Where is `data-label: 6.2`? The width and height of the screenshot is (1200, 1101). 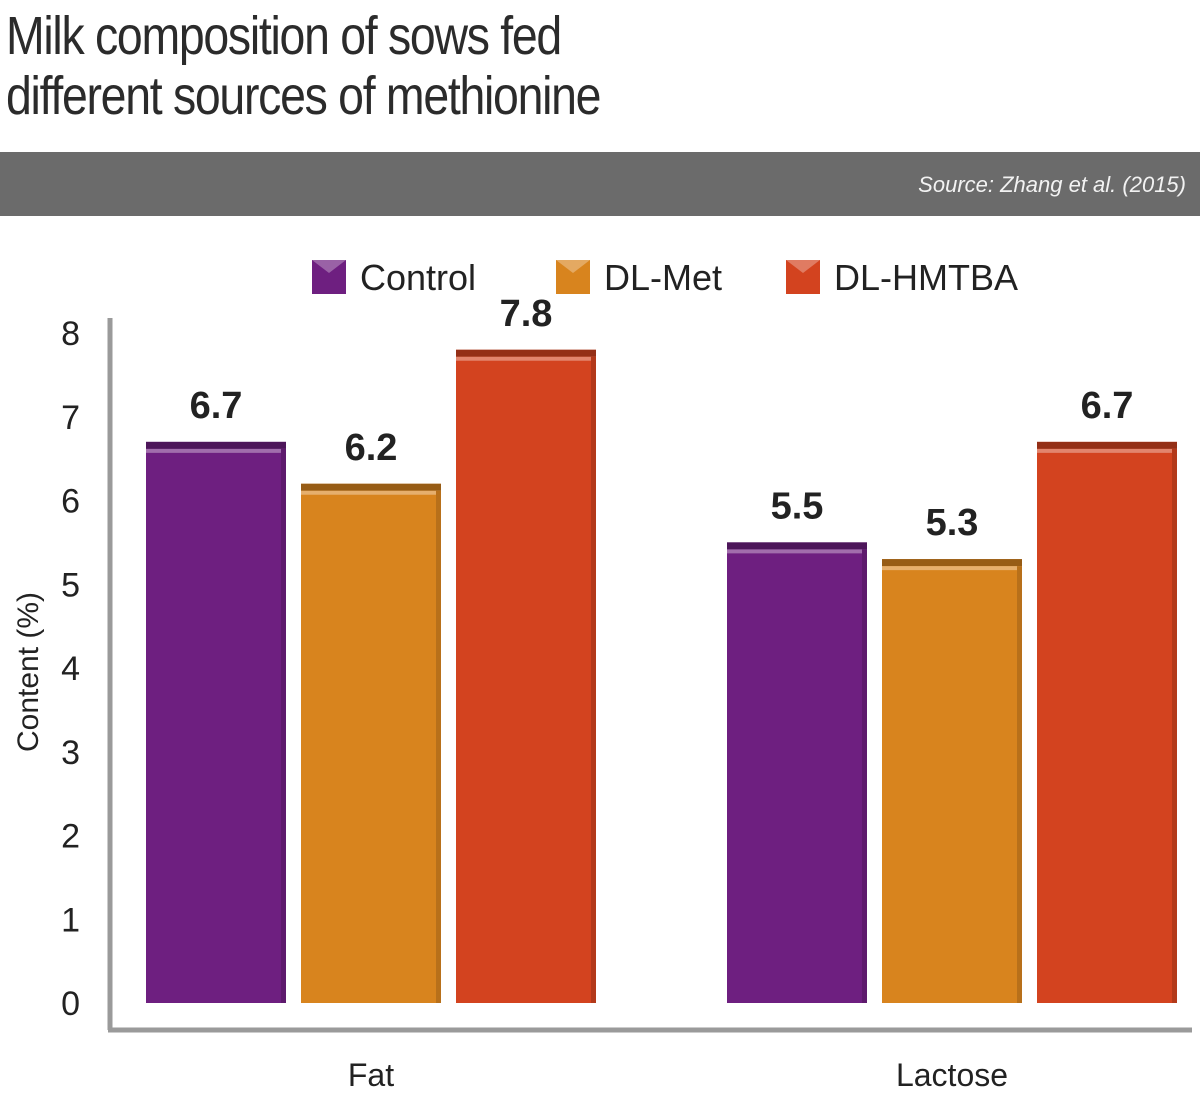
data-label: 6.2 is located at coordinates (371, 448).